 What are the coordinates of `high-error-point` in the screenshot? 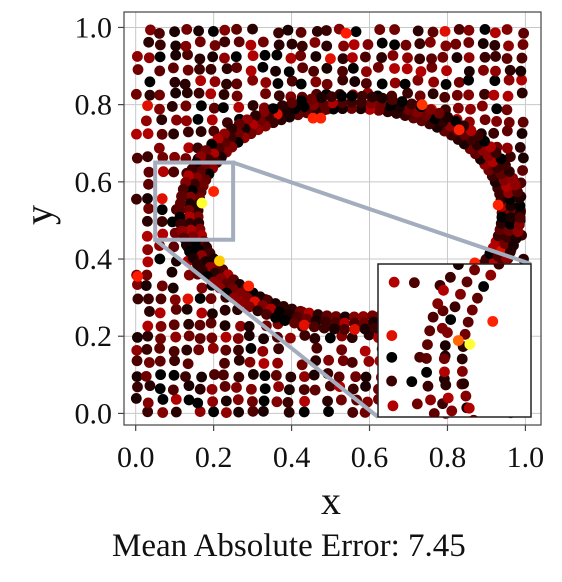 It's located at (202, 203).